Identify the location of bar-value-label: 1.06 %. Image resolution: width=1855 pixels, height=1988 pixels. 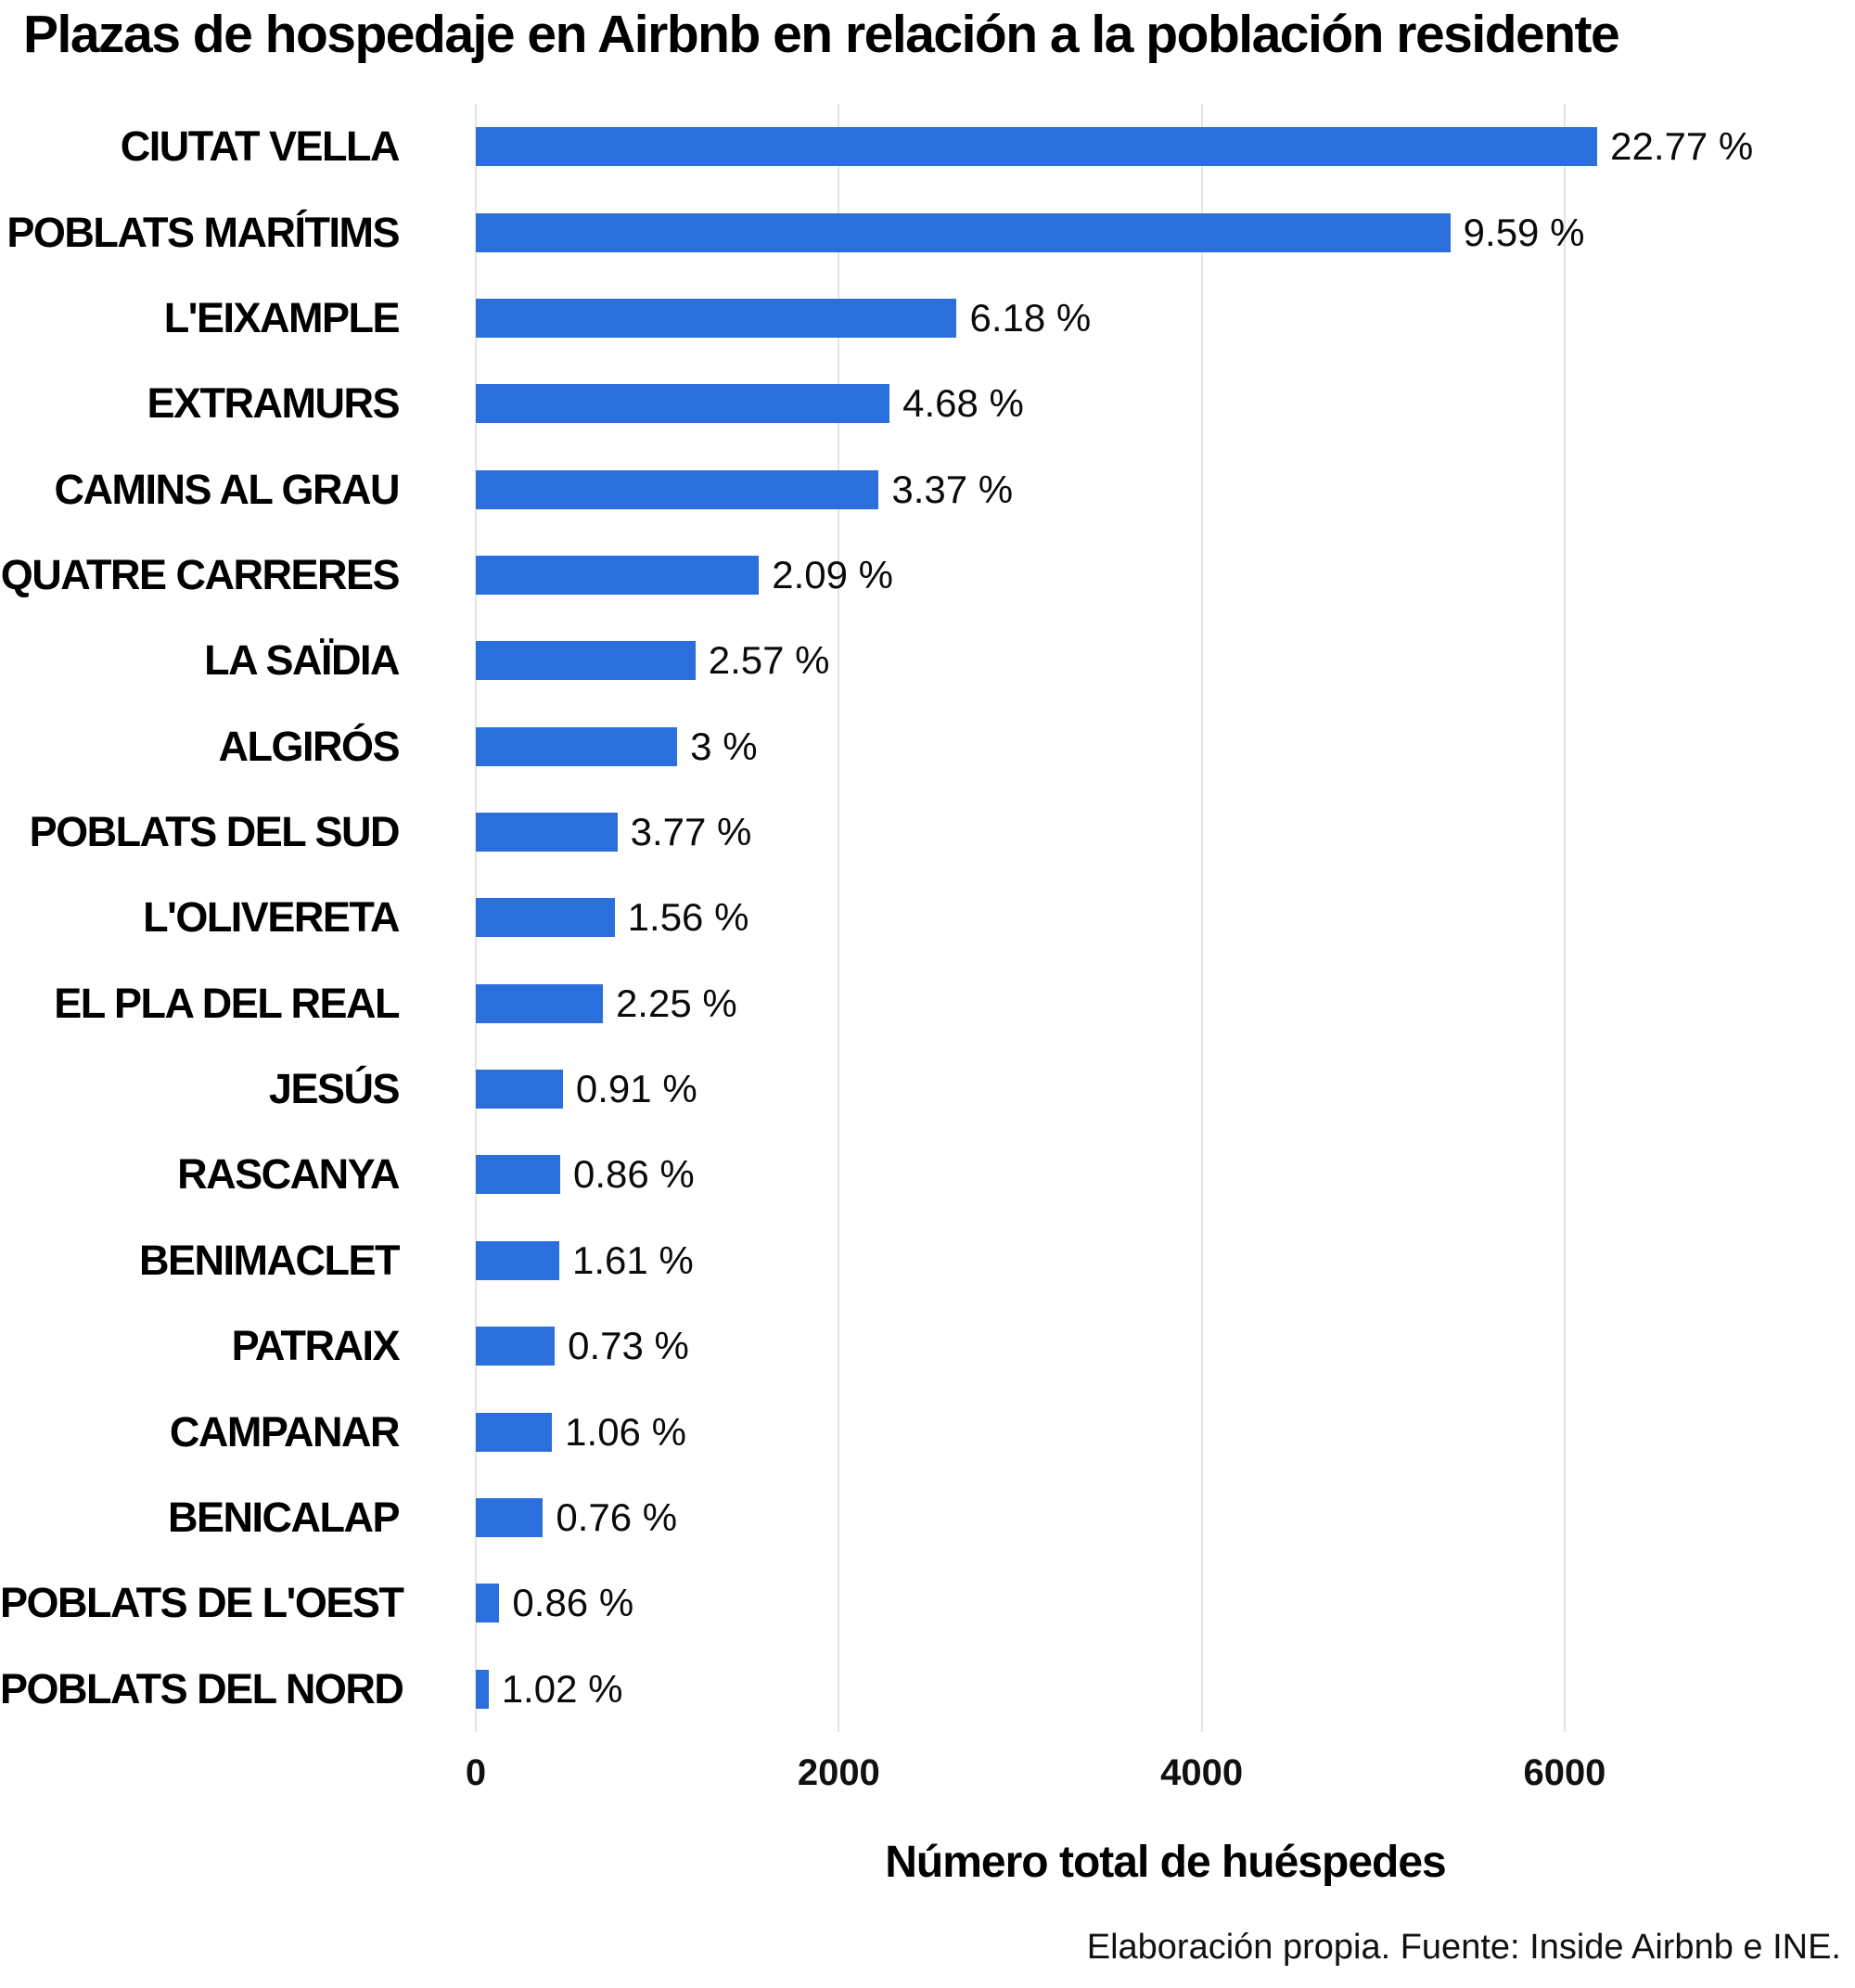
(625, 1431).